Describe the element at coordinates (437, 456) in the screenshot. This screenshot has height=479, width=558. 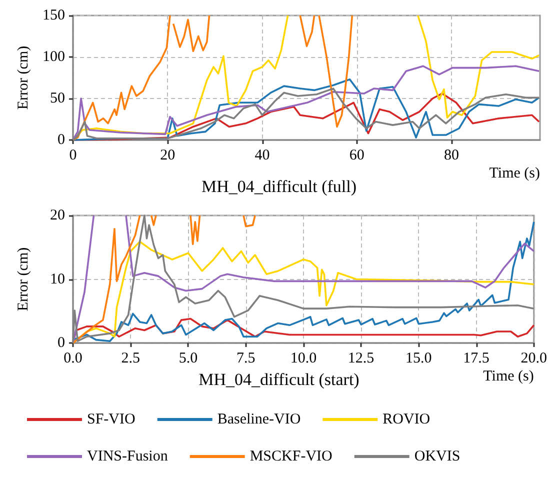
I see `legend-label: OKVIS` at that location.